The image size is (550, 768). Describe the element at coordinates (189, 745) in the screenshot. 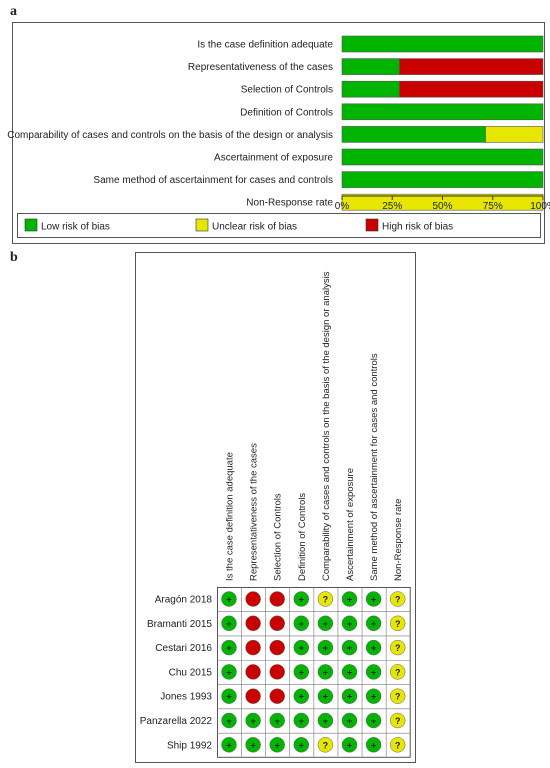

I see `study-label: Ship 1992` at that location.